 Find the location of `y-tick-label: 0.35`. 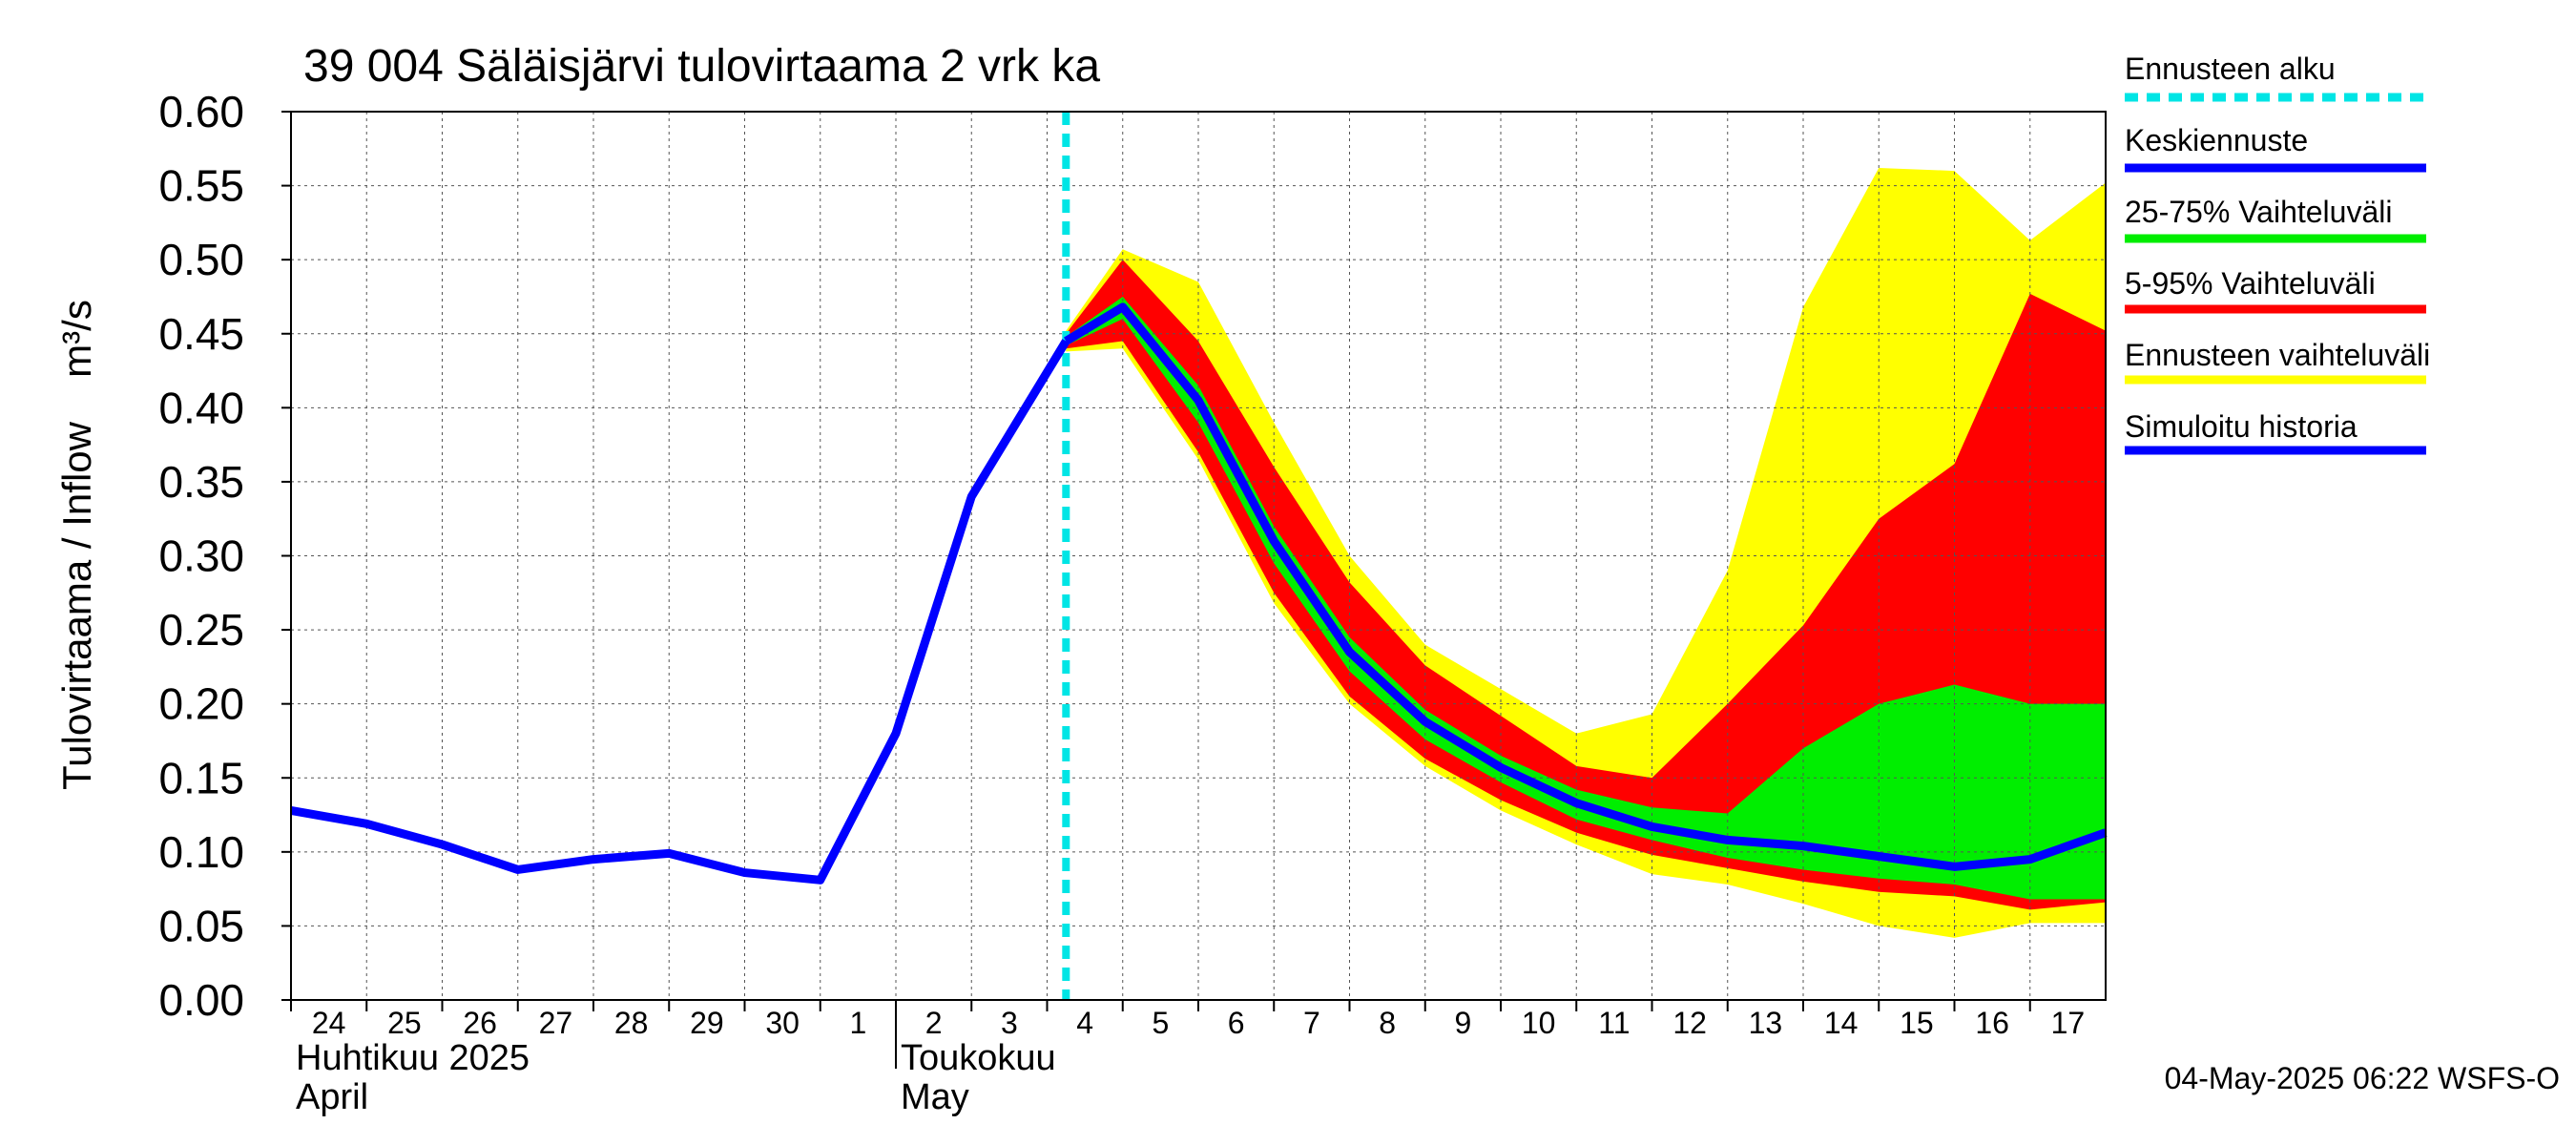

y-tick-label: 0.35 is located at coordinates (201, 482).